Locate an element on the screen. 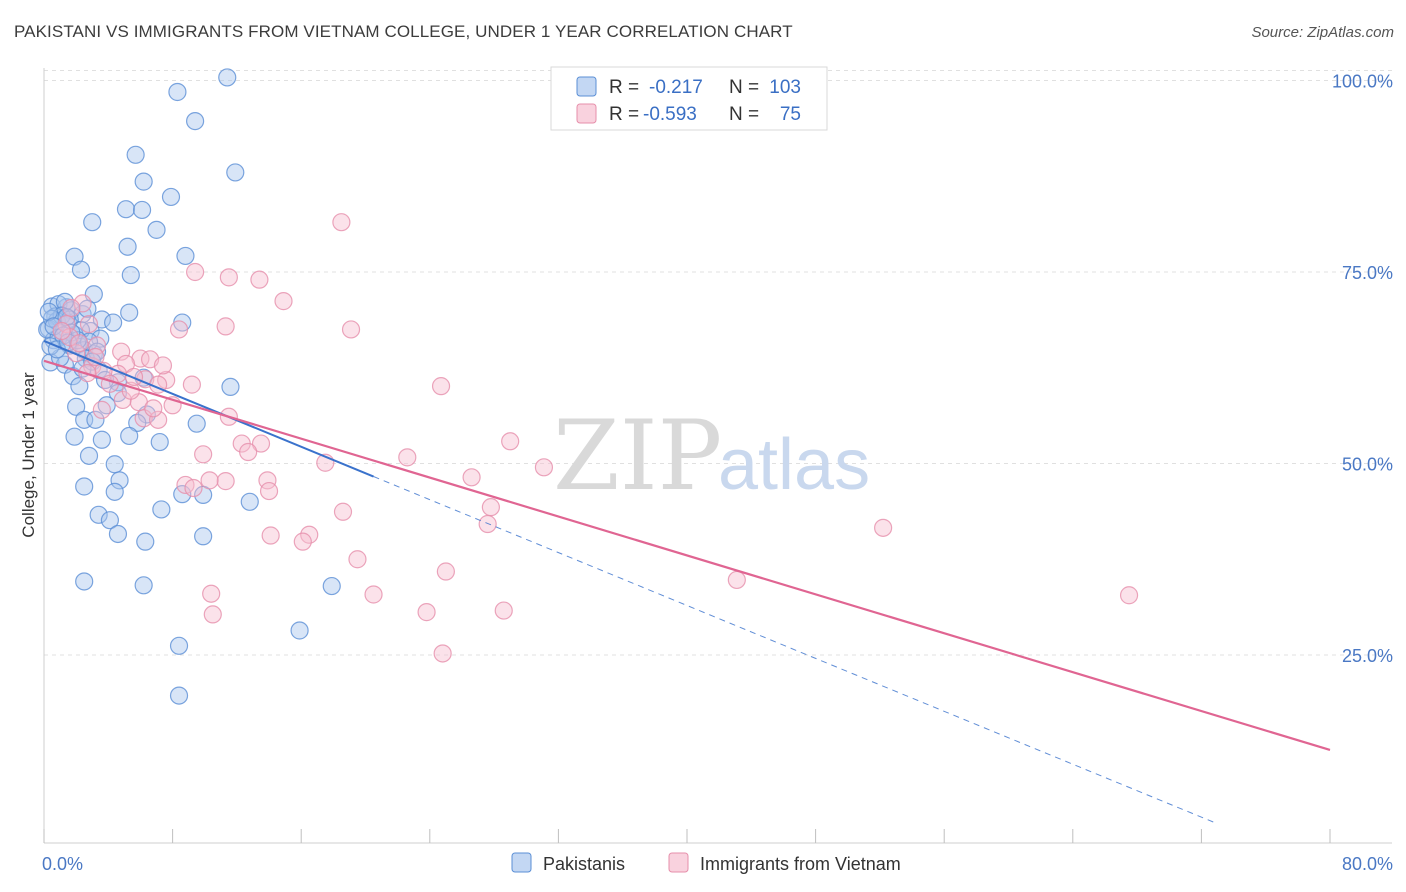  x-tick-label-0: 0.0% is located at coordinates (62, 864).